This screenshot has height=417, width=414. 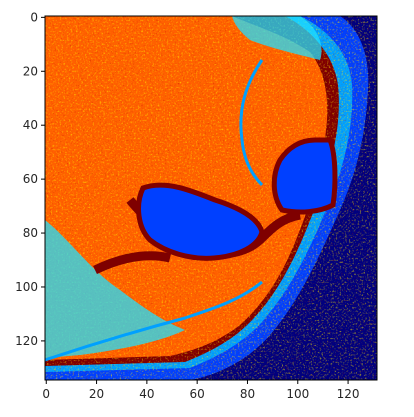 I want to click on x-tick-label: 80, so click(x=247, y=394).